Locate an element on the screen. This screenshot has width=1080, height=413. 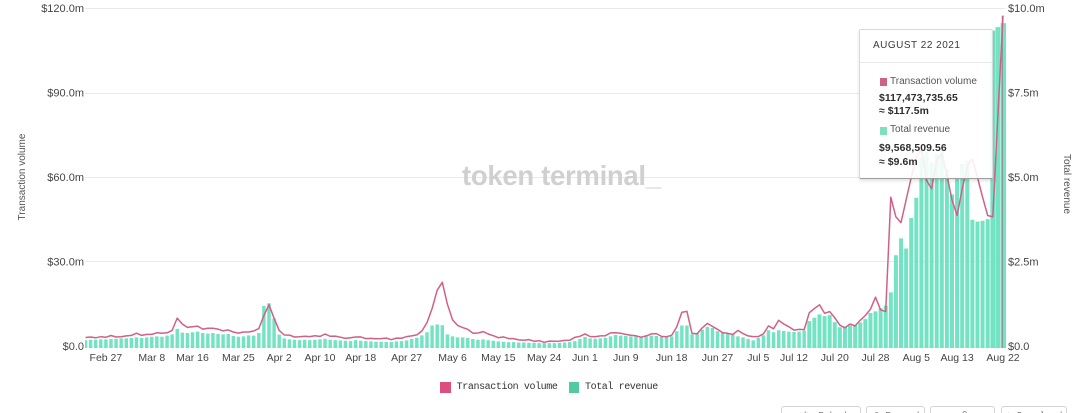
svg-text: Mar 8 is located at coordinates (151, 358).